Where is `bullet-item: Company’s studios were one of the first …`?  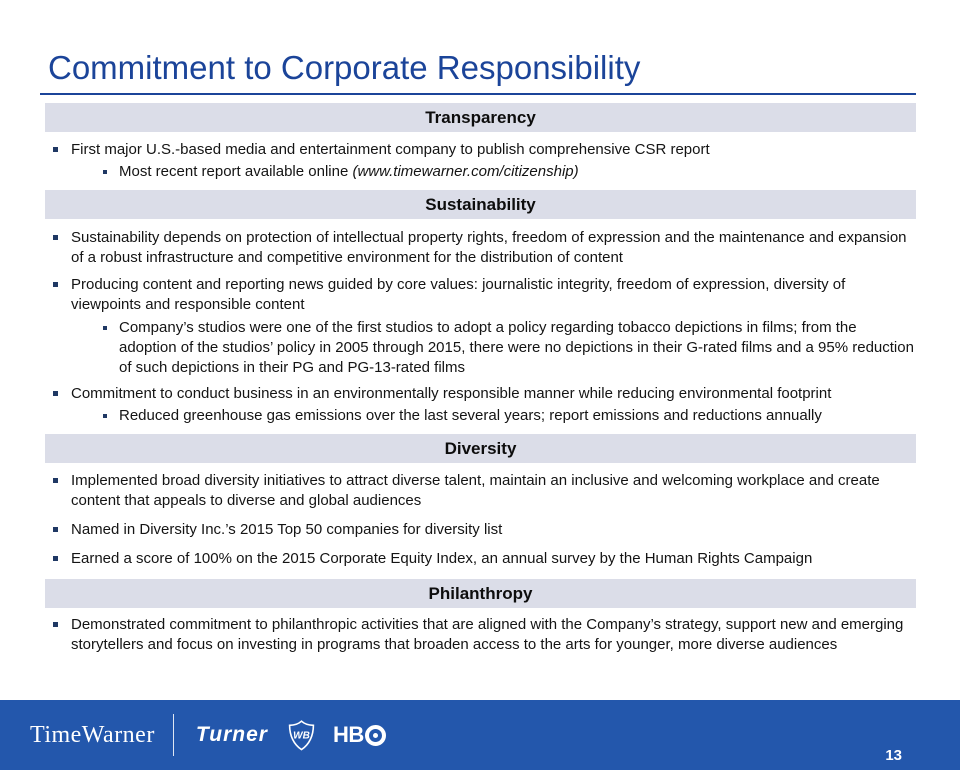 bullet-item: Company’s studios were one of the first … is located at coordinates (480, 348).